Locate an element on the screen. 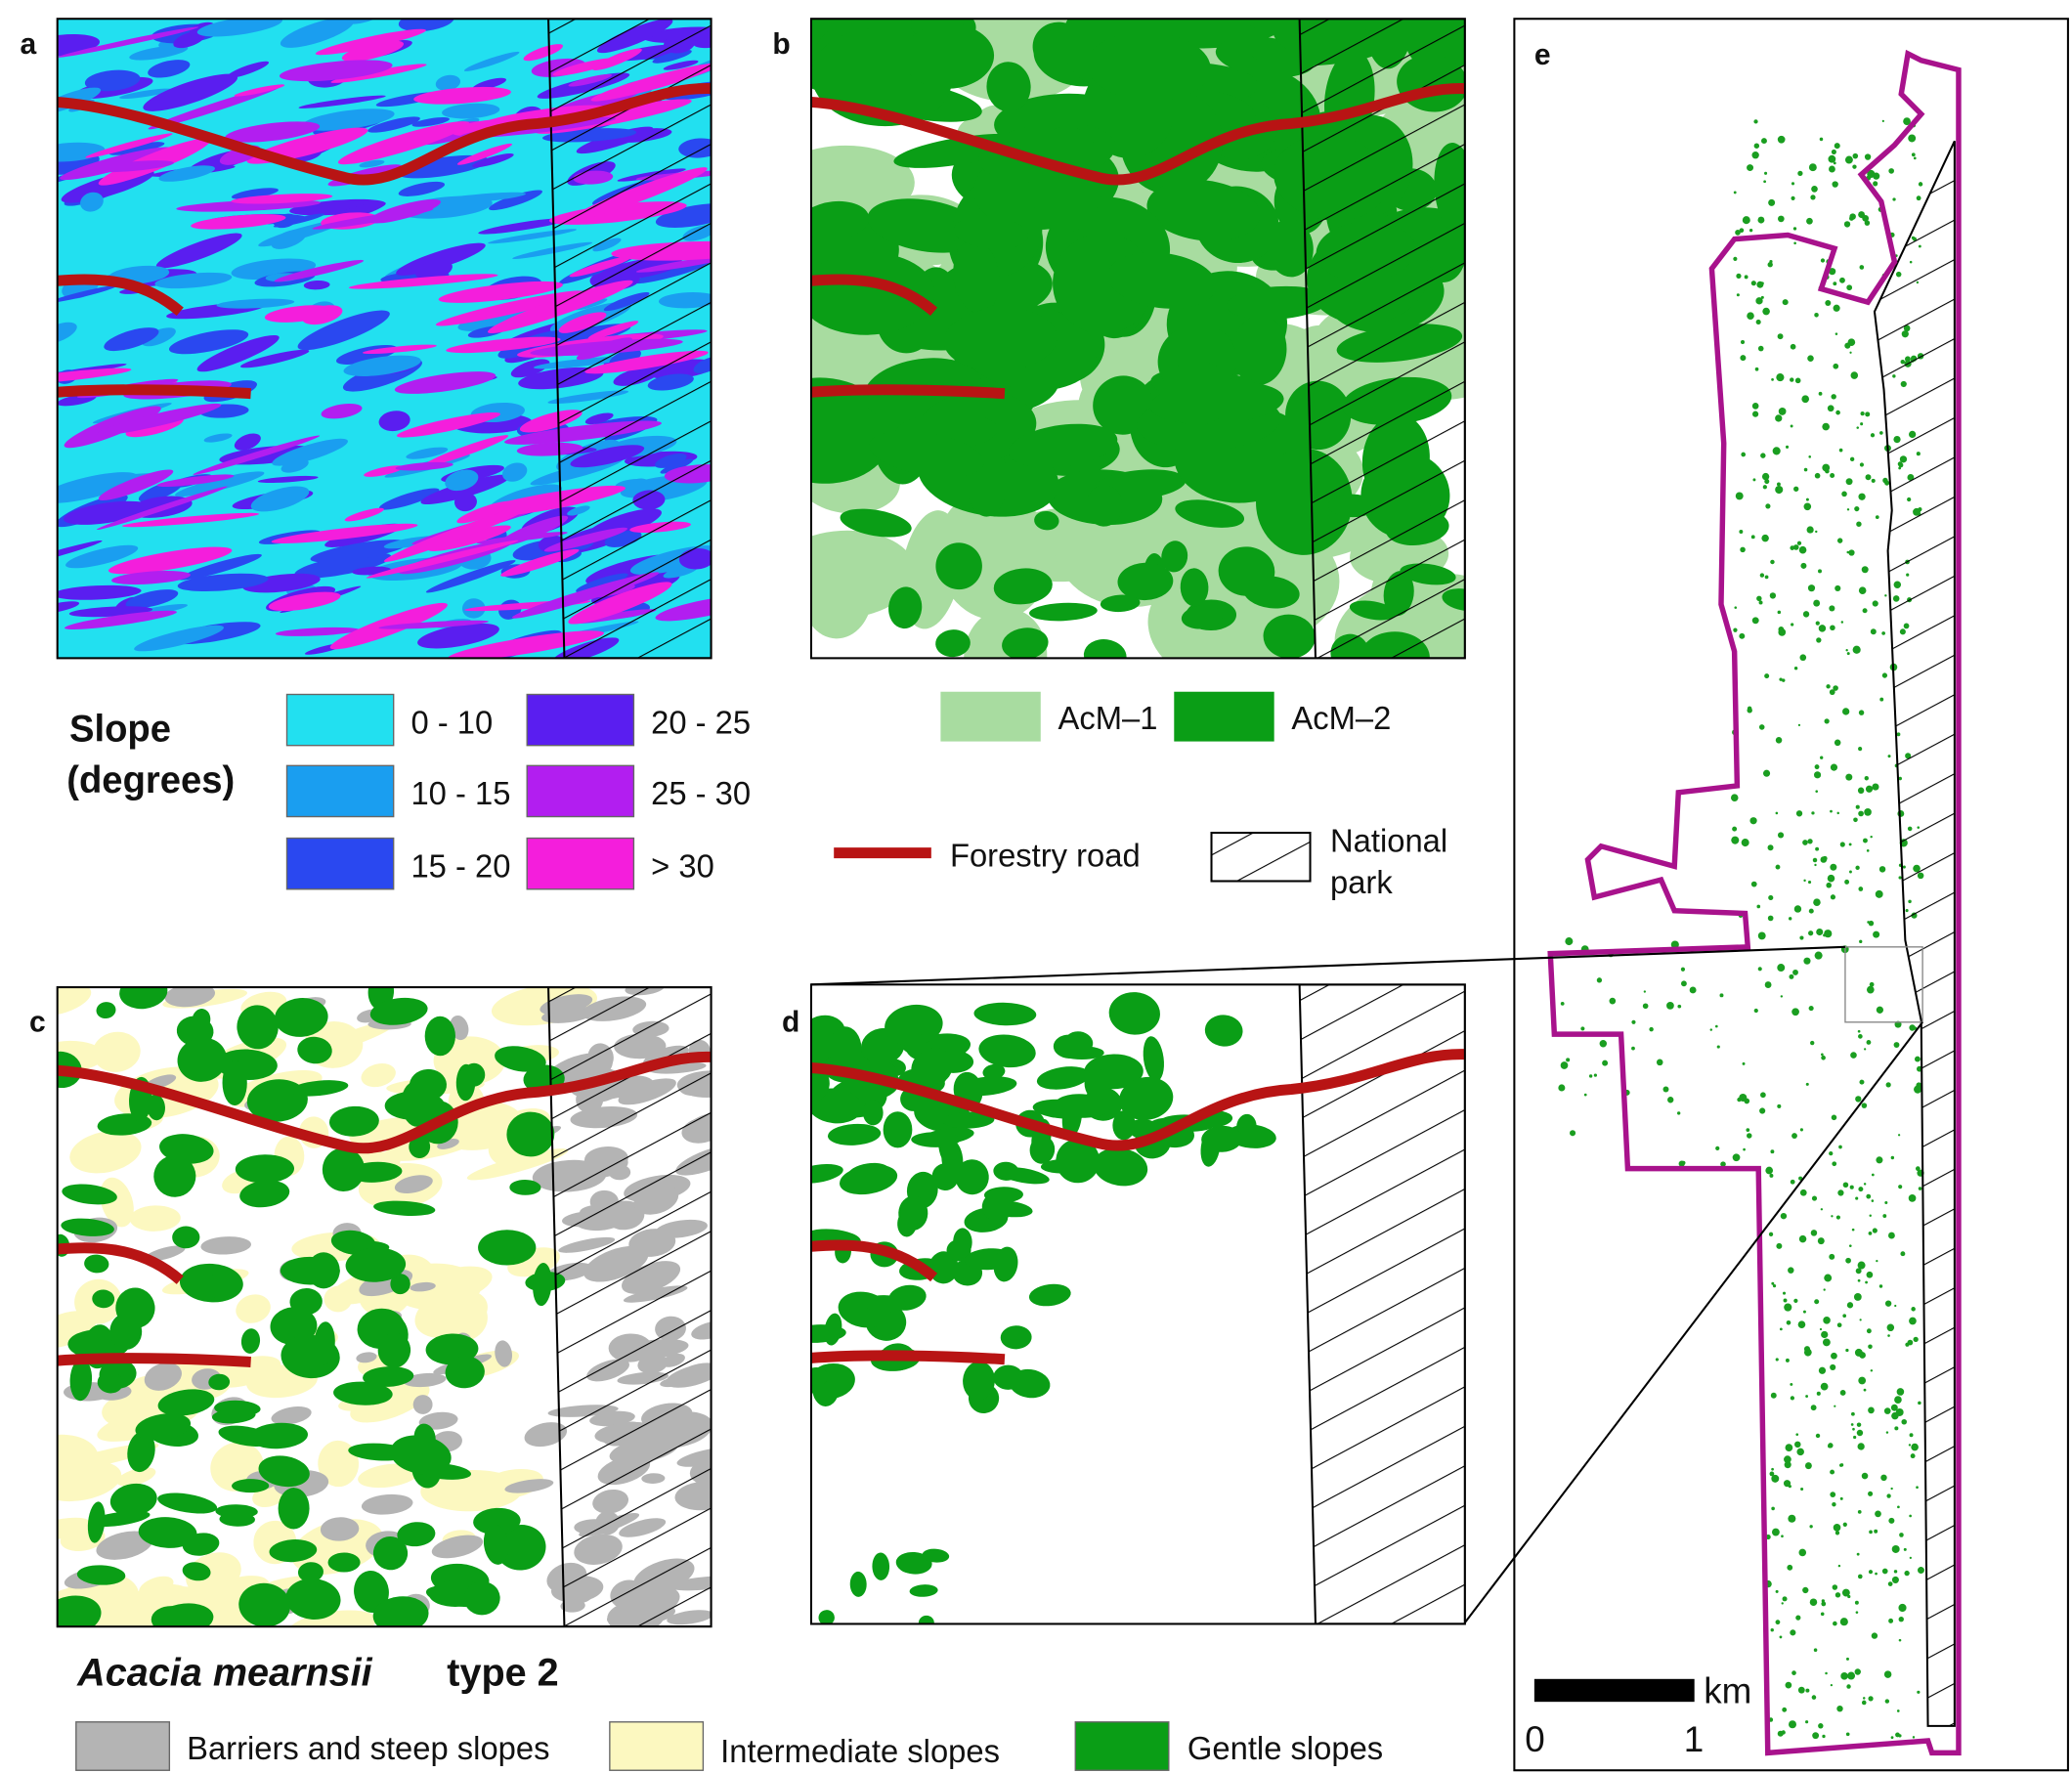  legend-title: Acacia mearnsii is located at coordinates (224, 1673).